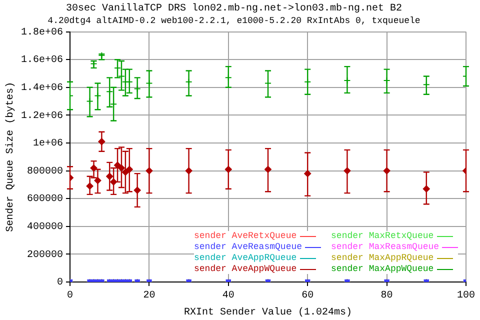 This screenshot has height=320, width=480. I want to click on y-tick-label: 1.4e+06, so click(42, 88).